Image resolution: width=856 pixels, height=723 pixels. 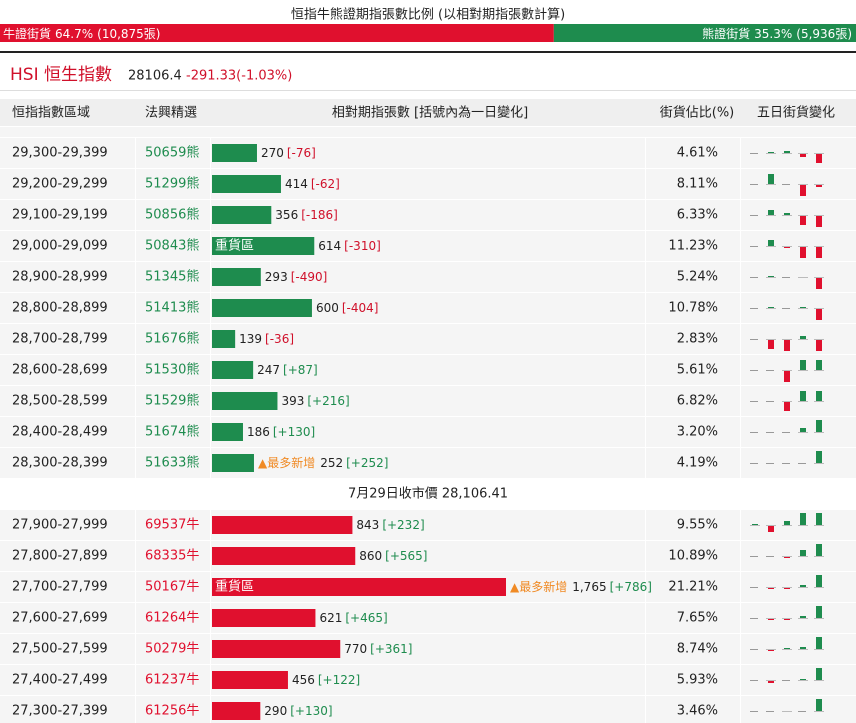 What do you see at coordinates (367, 463) in the screenshot?
I see `daily-change: [+252]` at bounding box center [367, 463].